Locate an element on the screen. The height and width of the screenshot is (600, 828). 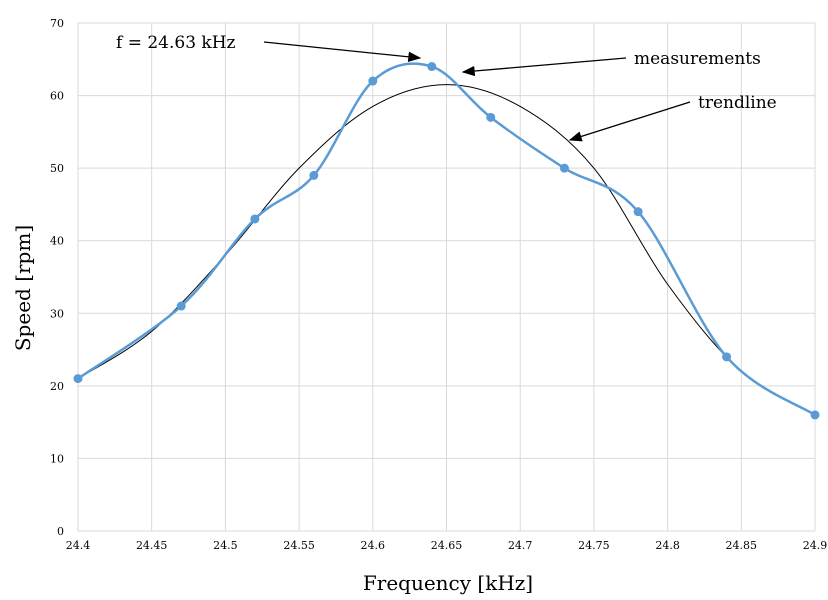
x-tick-label: 24.75 is located at coordinates (594, 545).